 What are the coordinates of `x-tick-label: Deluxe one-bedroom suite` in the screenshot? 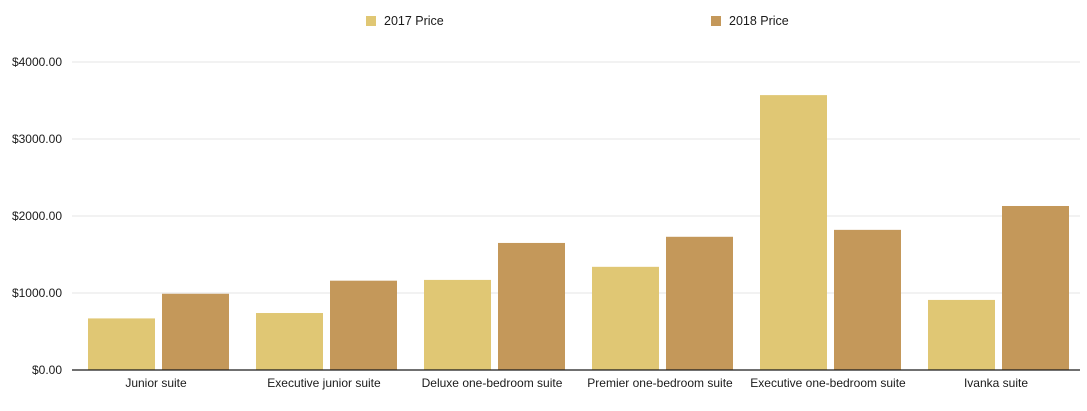 It's located at (492, 383).